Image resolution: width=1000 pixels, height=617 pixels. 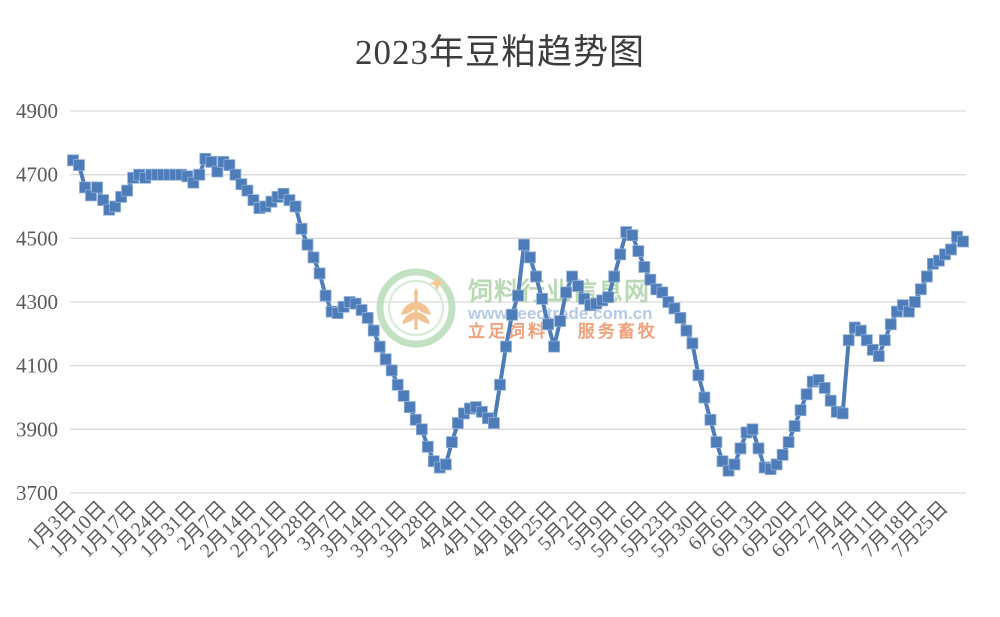 I want to click on x-axis-label: 1月10日, so click(x=78, y=529).